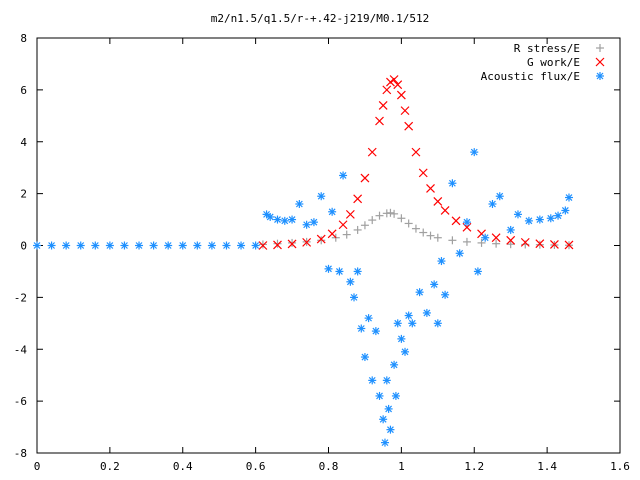 Image resolution: width=640 pixels, height=480 pixels. What do you see at coordinates (547, 48) in the screenshot?
I see `legend-label: R stress/E` at bounding box center [547, 48].